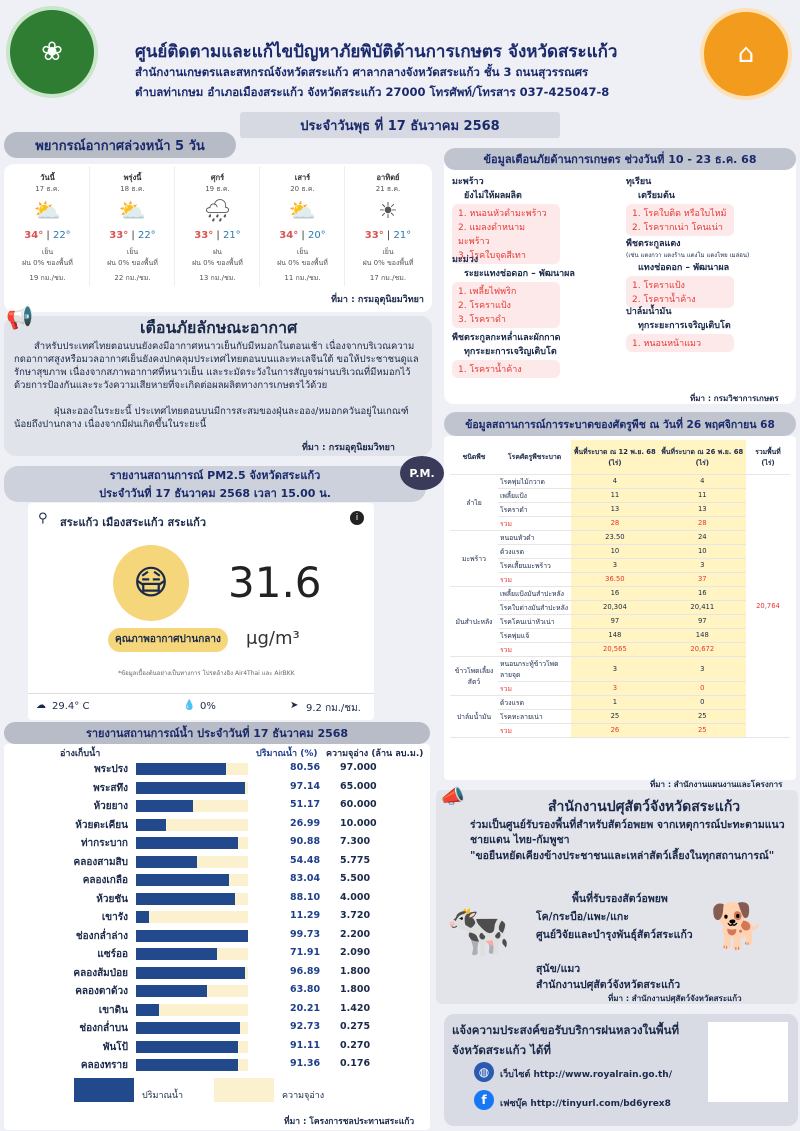  Describe the element at coordinates (47, 189) in the screenshot. I see `forecast-day-date: 17 ธ.ค.` at that location.